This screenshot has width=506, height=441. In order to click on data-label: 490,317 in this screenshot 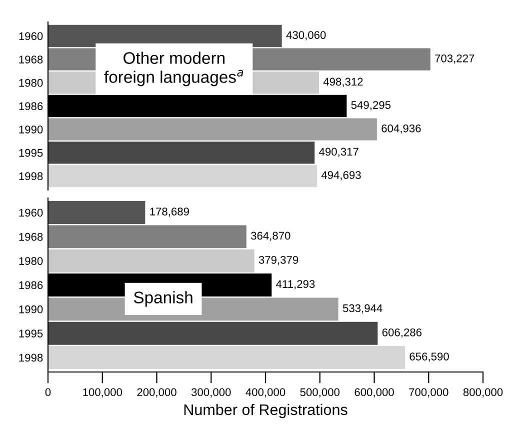, I will do `click(338, 152)`.